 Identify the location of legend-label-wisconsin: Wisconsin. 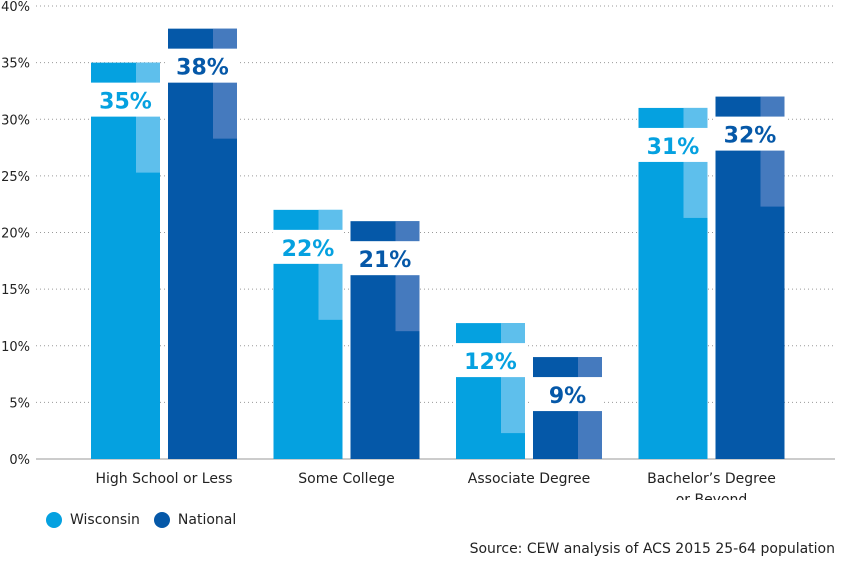
(105, 520).